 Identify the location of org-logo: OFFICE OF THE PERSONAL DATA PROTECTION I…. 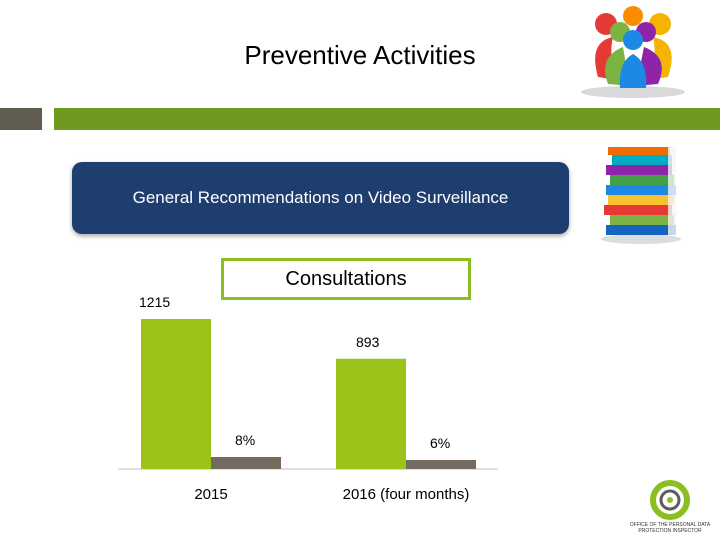
(670, 509).